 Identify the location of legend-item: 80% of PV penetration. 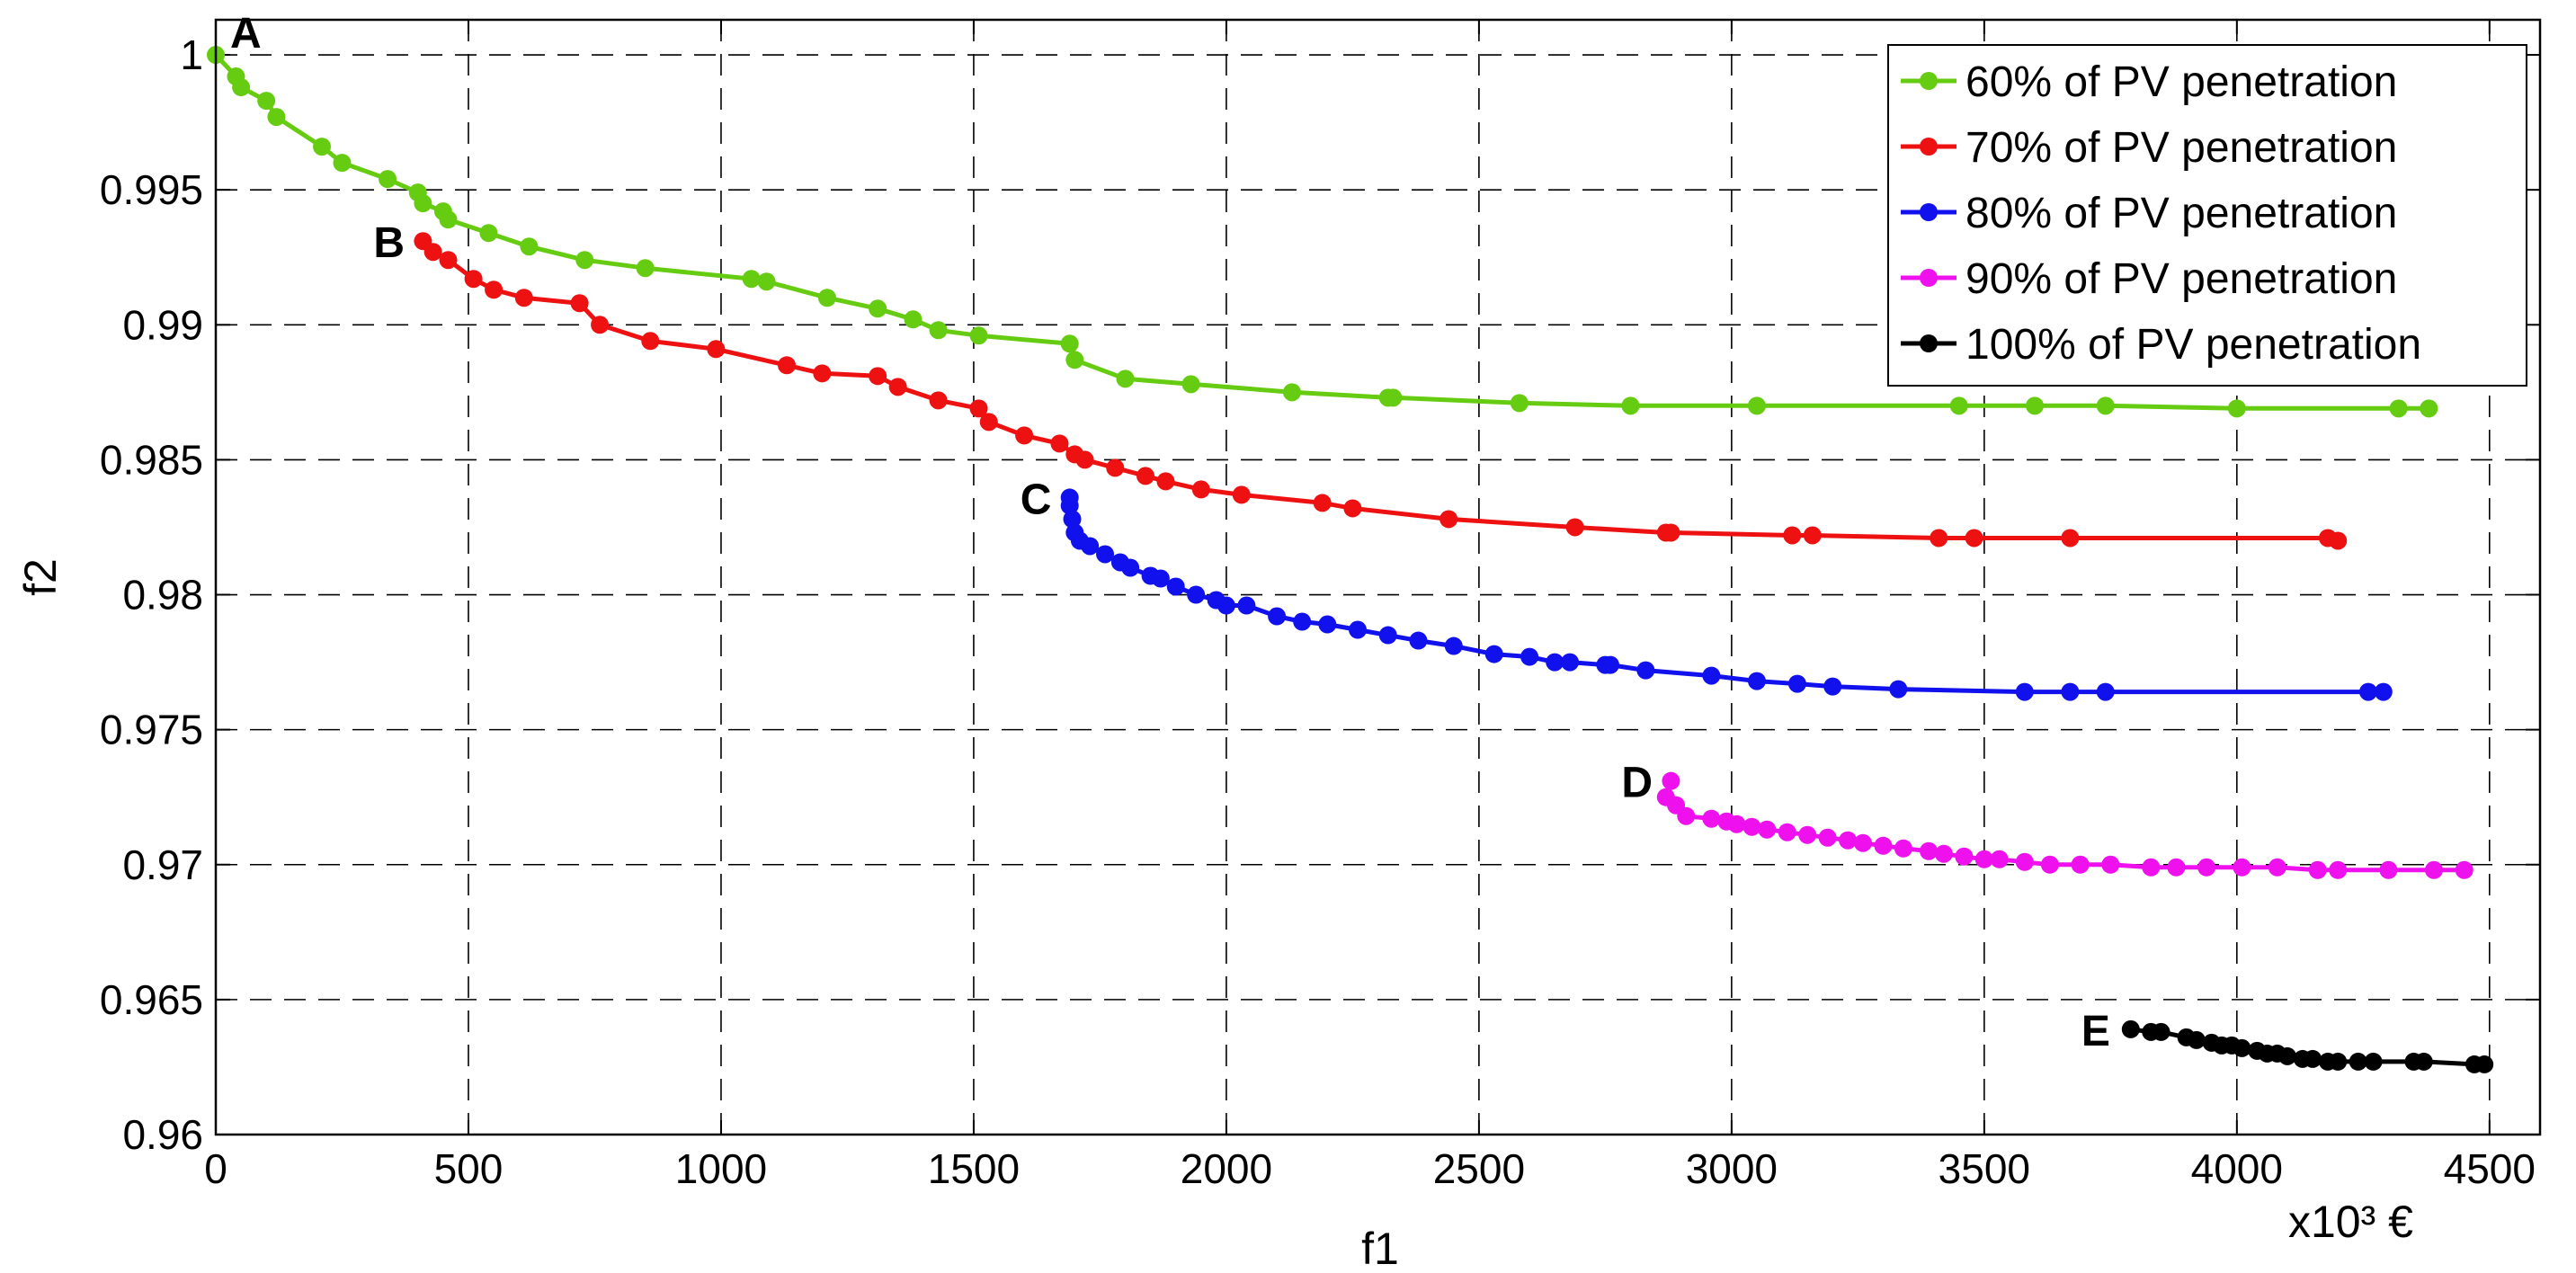
(2149, 213).